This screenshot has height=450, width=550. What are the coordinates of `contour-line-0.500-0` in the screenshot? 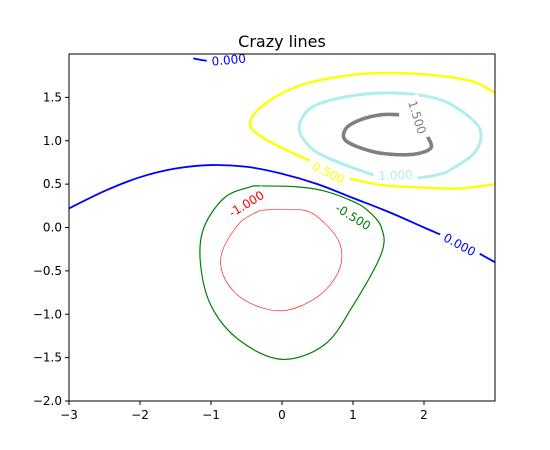 It's located at (371, 130).